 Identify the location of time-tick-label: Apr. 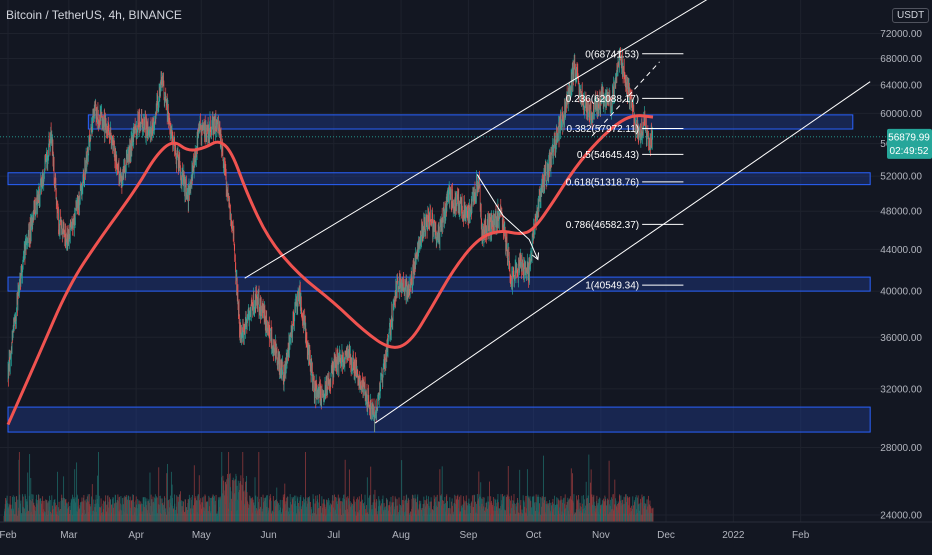
(136, 535).